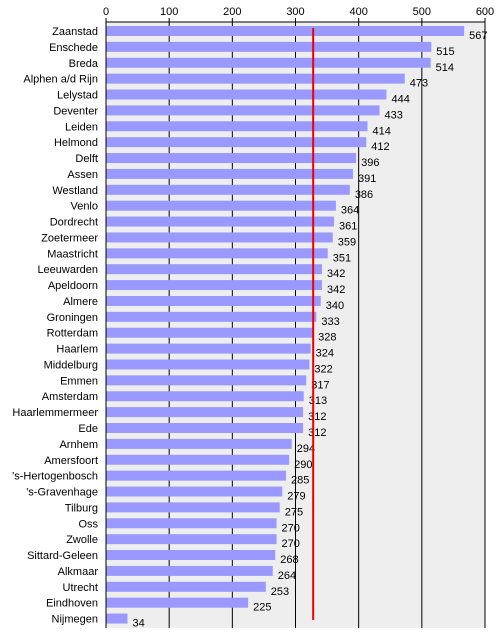 This screenshot has width=500, height=634. What do you see at coordinates (80, 302) in the screenshot?
I see `category-label: Almere` at bounding box center [80, 302].